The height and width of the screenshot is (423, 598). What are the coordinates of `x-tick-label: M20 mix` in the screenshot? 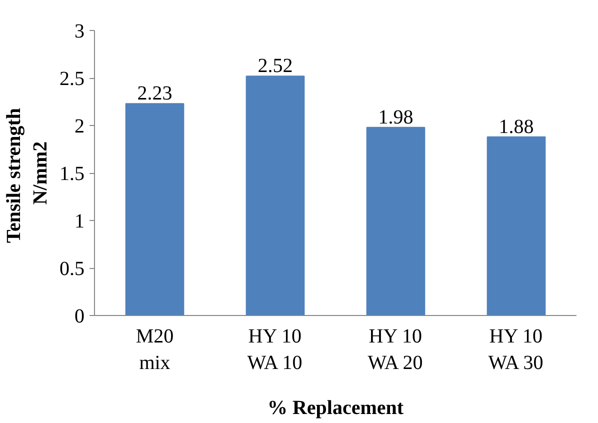 It's located at (155, 350).